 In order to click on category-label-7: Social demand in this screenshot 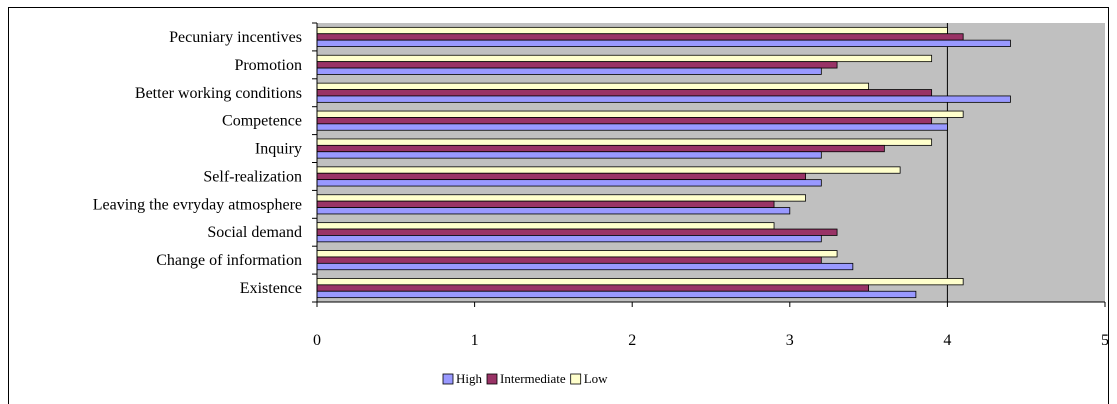, I will do `click(254, 232)`.